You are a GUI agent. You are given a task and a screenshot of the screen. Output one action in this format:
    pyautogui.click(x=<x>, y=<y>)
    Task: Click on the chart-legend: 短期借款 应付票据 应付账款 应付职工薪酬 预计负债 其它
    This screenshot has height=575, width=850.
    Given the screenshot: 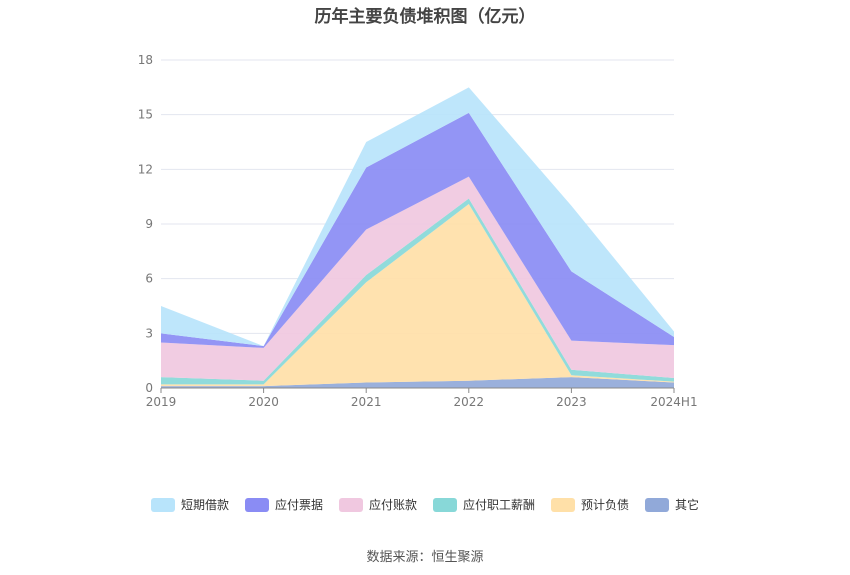 What is the action you would take?
    pyautogui.click(x=425, y=504)
    